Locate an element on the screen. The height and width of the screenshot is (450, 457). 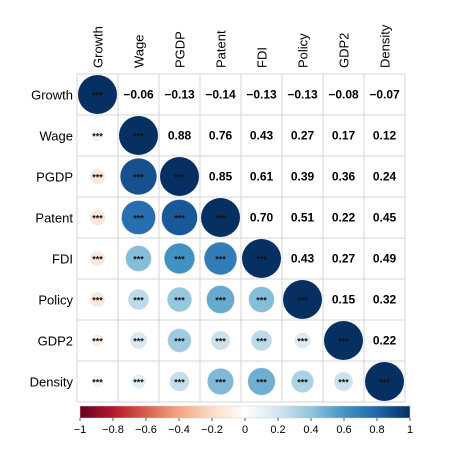
column-label: FDI is located at coordinates (262, 57).